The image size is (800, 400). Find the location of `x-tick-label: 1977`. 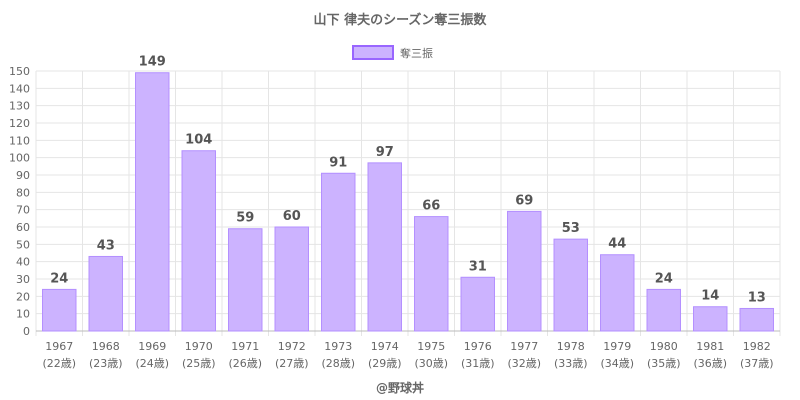

x-tick-label: 1977 is located at coordinates (524, 346).